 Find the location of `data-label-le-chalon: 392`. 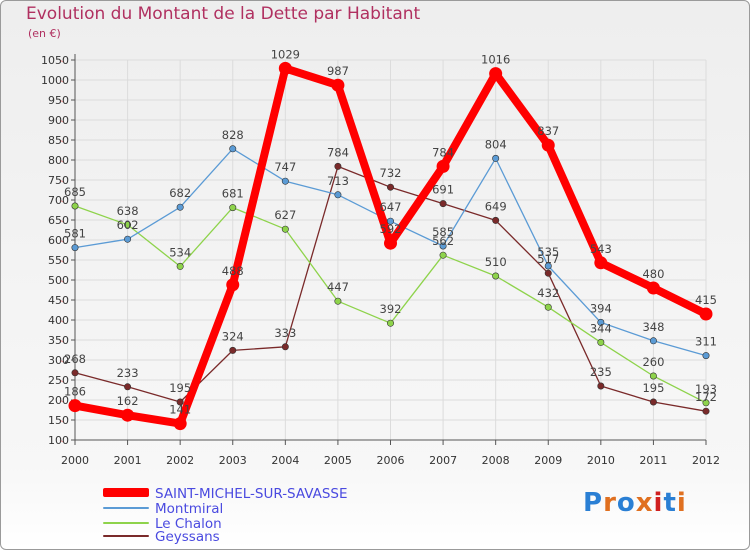

data-label-le-chalon: 392 is located at coordinates (391, 309).